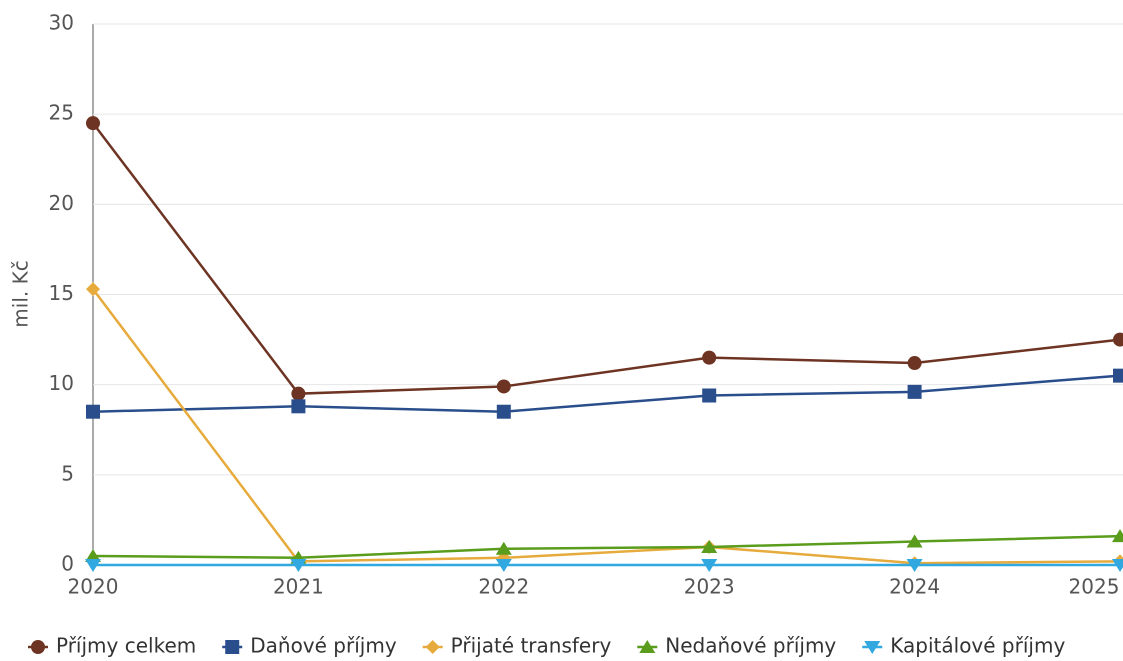 This screenshot has height=661, width=1123. Describe the element at coordinates (323, 646) in the screenshot. I see `legend-label: Daňové příjmy` at that location.